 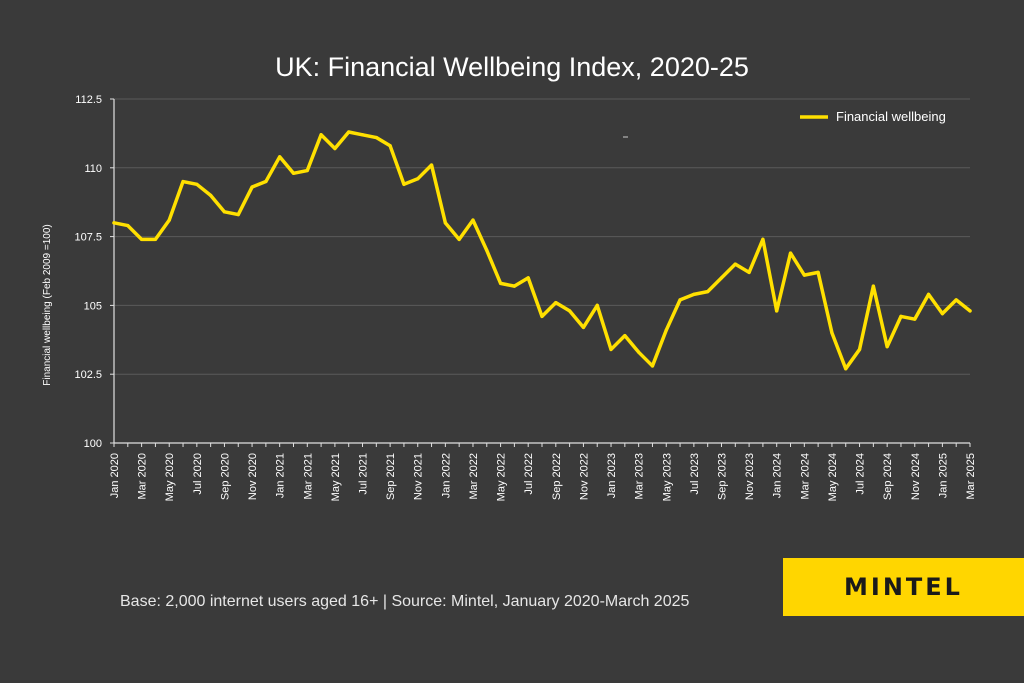 What do you see at coordinates (93, 444) in the screenshot?
I see `y-tick-label: 100` at bounding box center [93, 444].